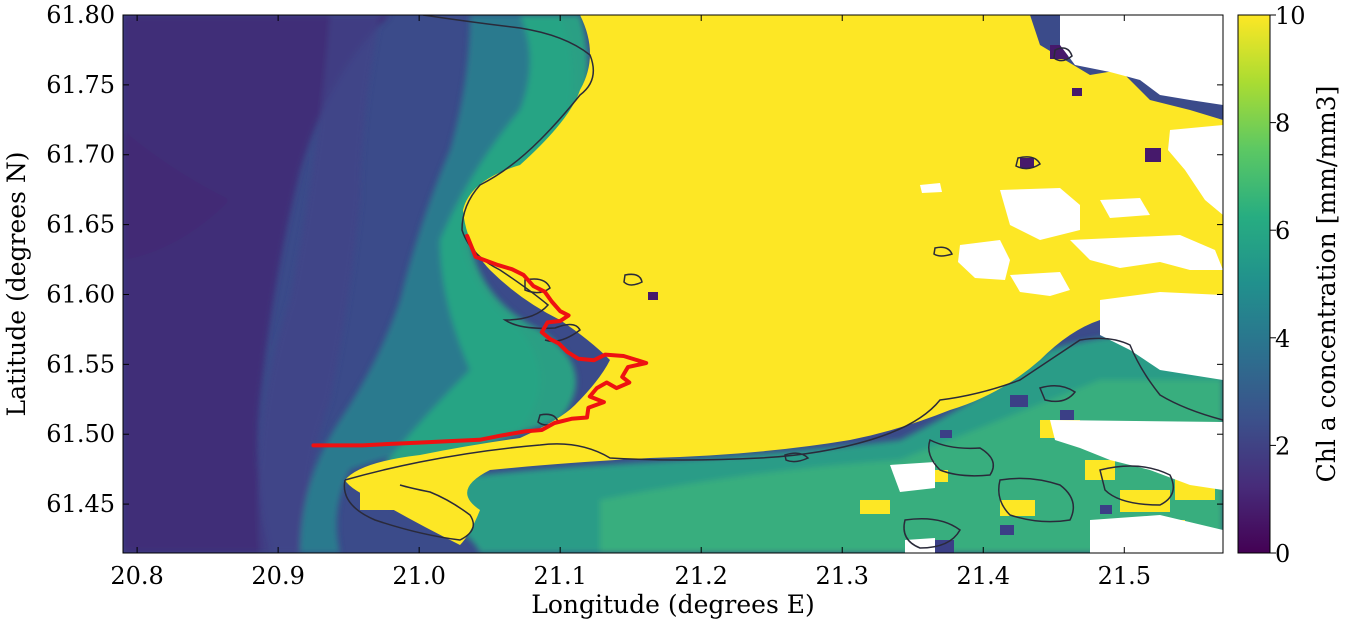 This screenshot has width=1346, height=624. What do you see at coordinates (1282, 124) in the screenshot?
I see `colorbar-tick-label: 8` at bounding box center [1282, 124].